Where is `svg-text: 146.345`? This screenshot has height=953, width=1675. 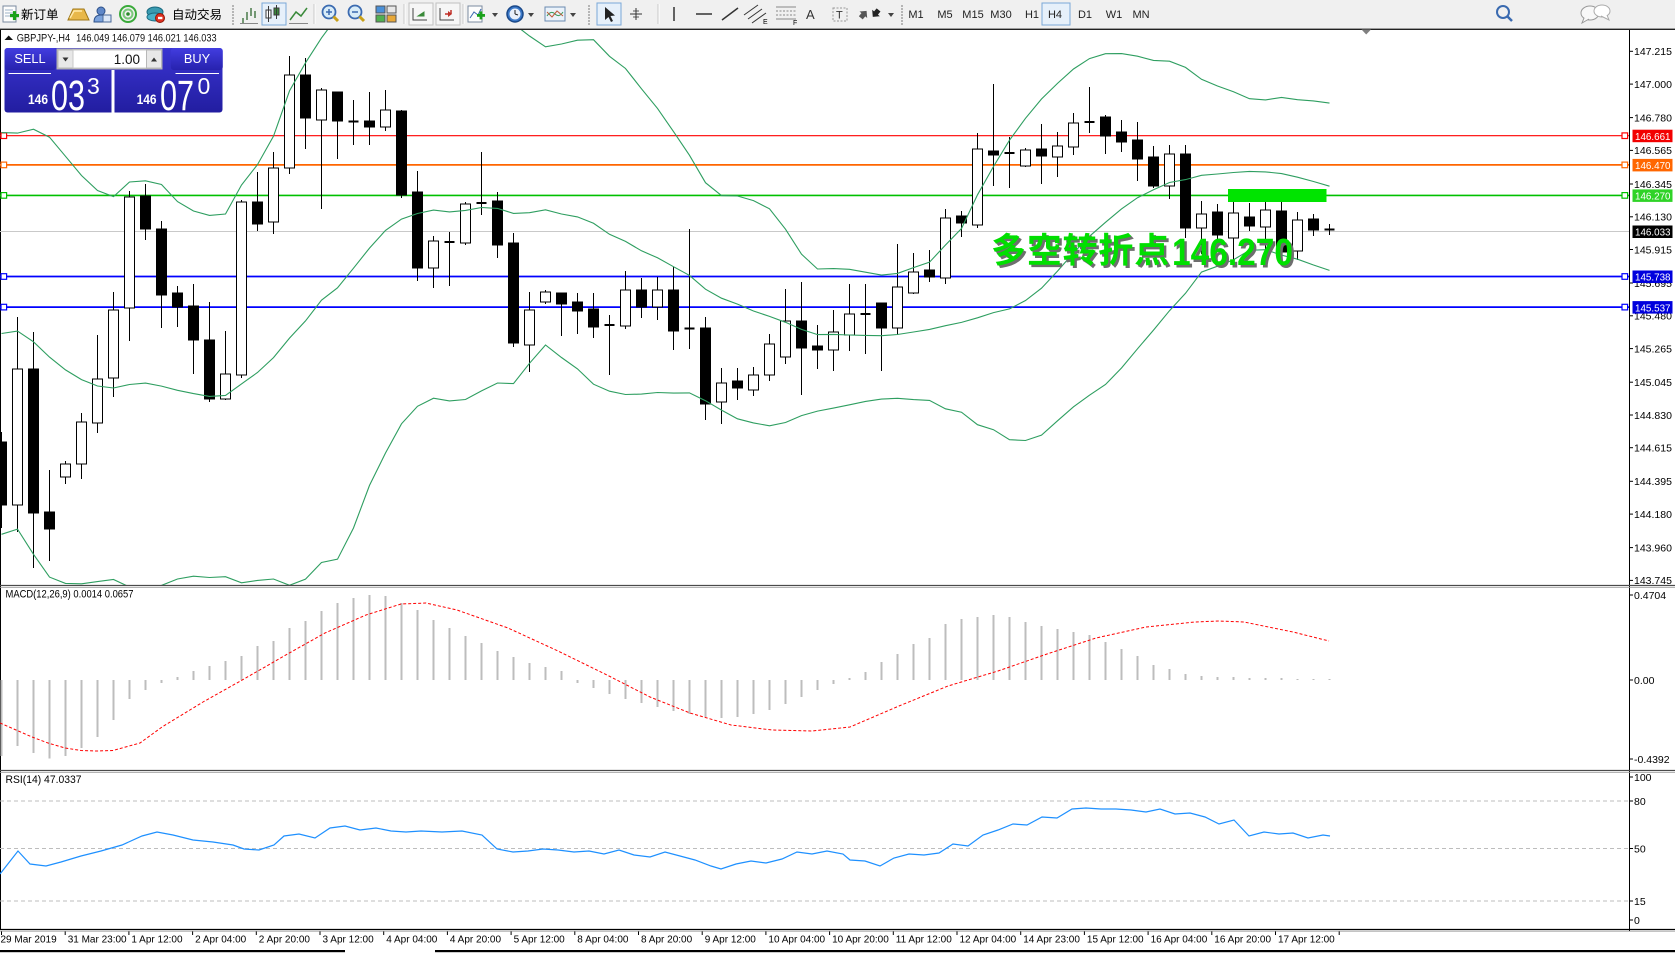 svg-text: 146.345 is located at coordinates (1653, 185).